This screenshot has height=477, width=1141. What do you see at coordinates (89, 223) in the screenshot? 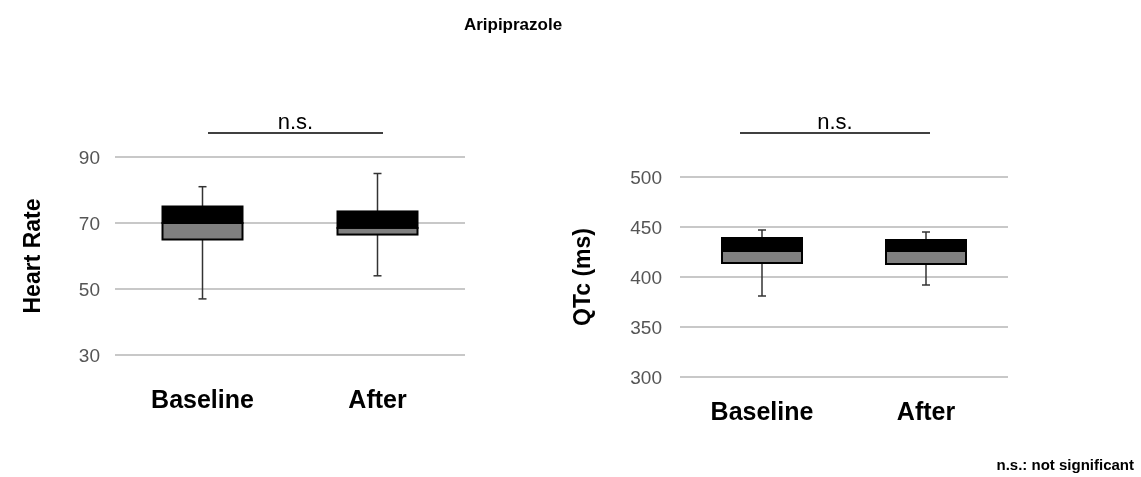
I see `y-tick-label: 70` at bounding box center [89, 223].